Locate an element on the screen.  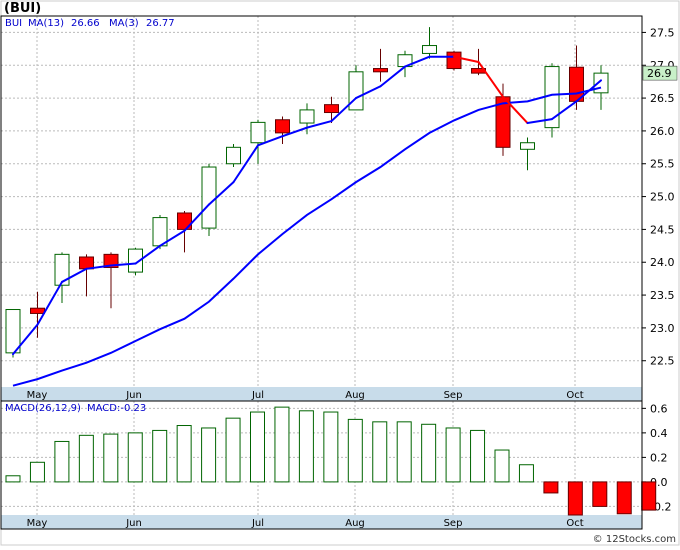
price-y-tick-label: 23.5 is located at coordinates (662, 295).